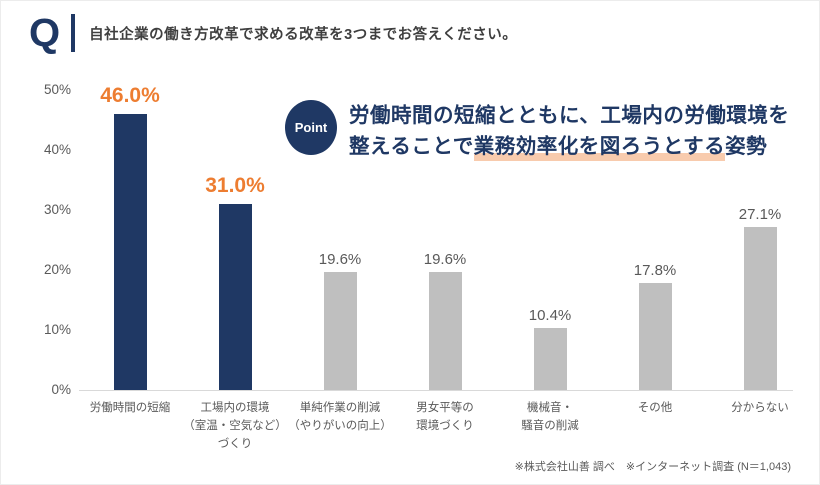 This screenshot has width=820, height=485. What do you see at coordinates (311, 127) in the screenshot?
I see `point-badge: Point` at bounding box center [311, 127].